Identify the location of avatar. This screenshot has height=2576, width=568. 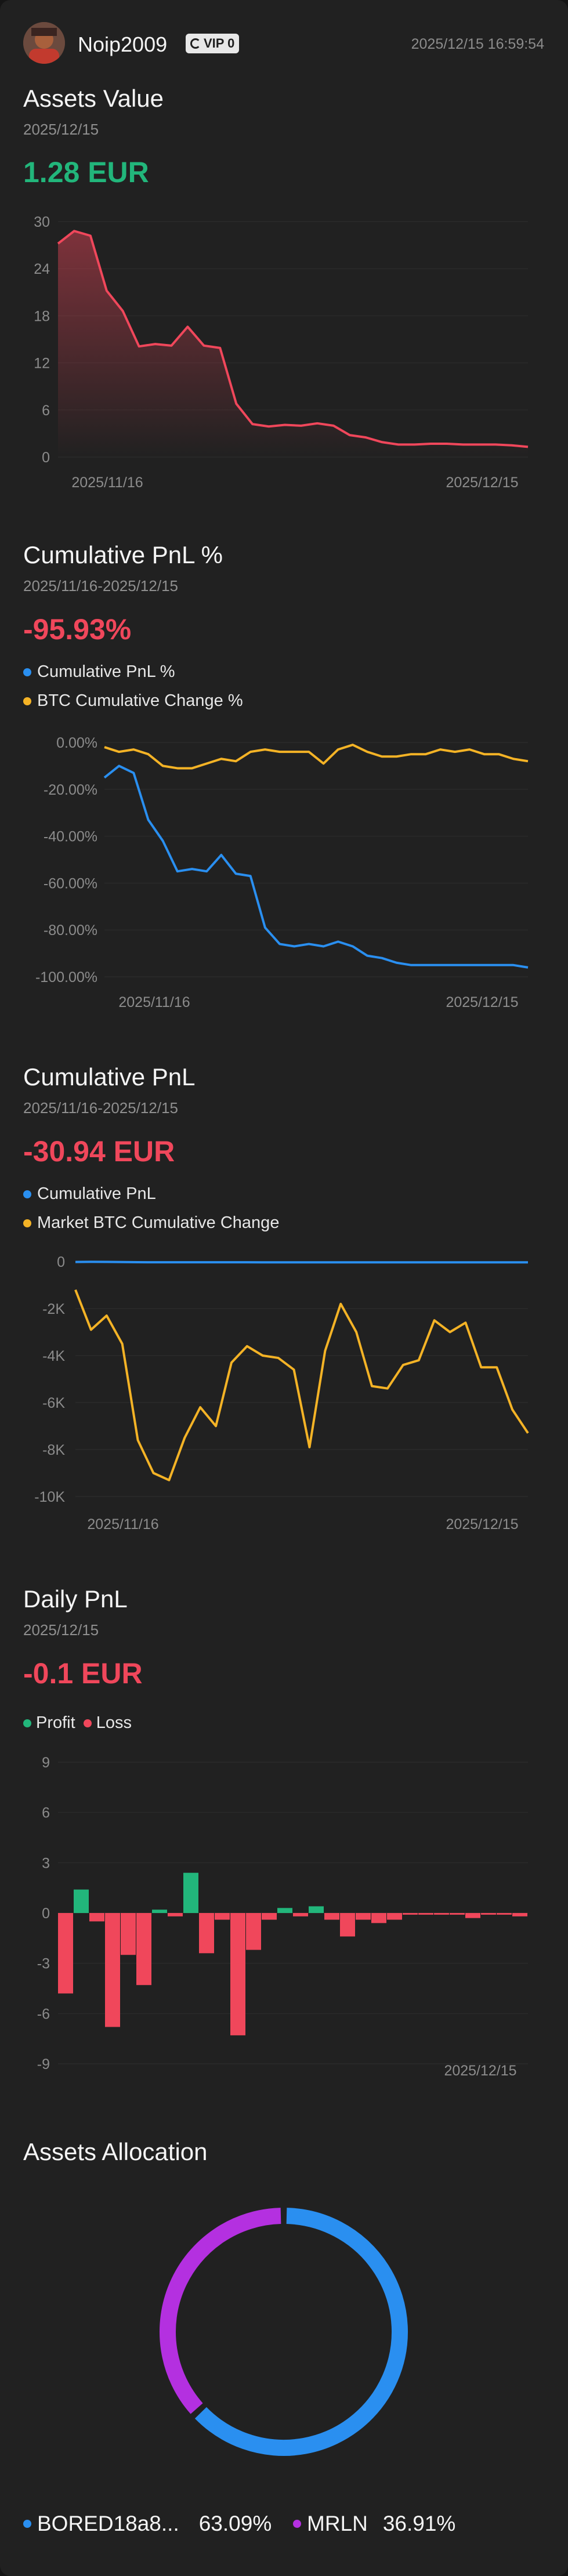
(44, 43).